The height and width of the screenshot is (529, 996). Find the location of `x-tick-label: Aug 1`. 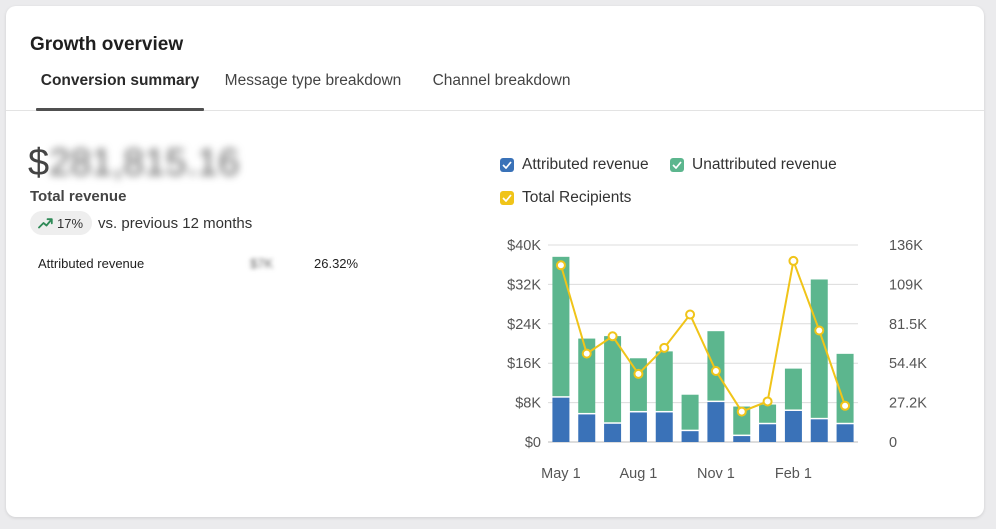

x-tick-label: Aug 1 is located at coordinates (638, 474).